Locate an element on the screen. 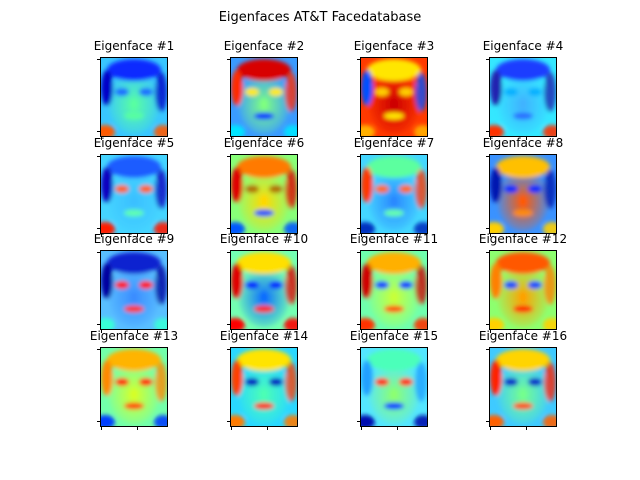 This screenshot has width=640, height=480. eigenface-panel: Eigenface #16 is located at coordinates (523, 379).